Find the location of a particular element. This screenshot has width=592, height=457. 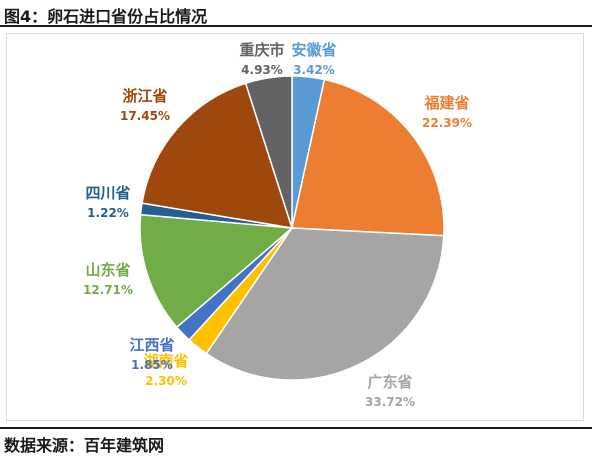

slice-value-5: 12.71% is located at coordinates (108, 290).